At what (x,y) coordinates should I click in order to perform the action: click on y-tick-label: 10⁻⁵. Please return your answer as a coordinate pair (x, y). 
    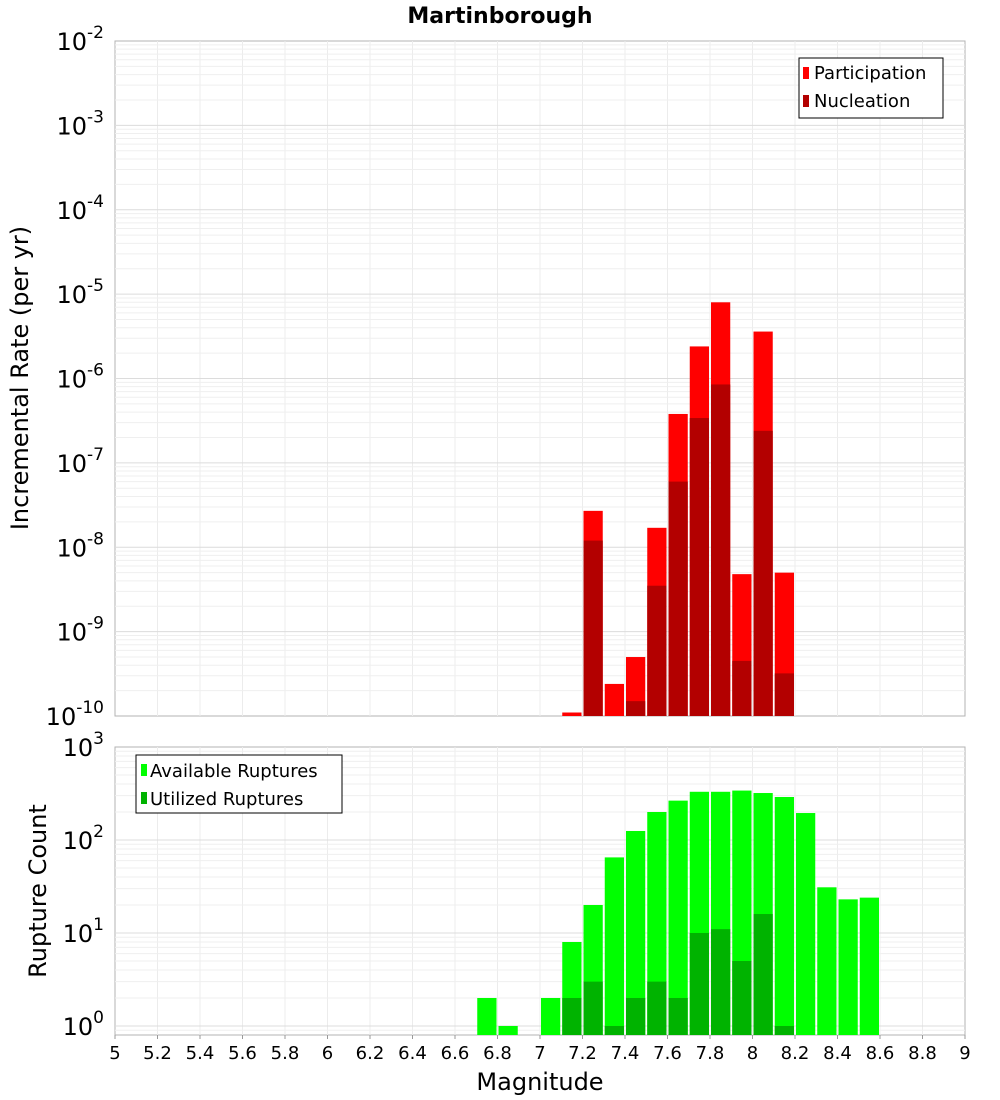
    Looking at the image, I should click on (81, 292).